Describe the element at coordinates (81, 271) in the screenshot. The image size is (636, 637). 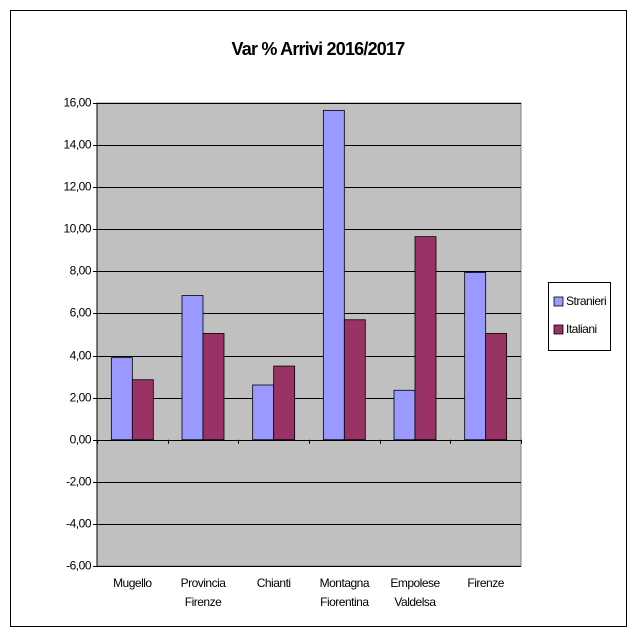
I see `y-tick-label: 8,00` at that location.